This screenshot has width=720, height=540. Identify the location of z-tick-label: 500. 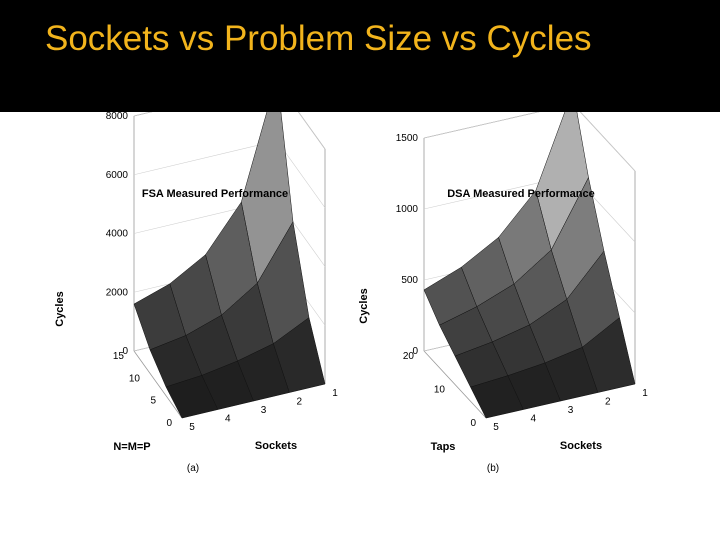
(409, 280).